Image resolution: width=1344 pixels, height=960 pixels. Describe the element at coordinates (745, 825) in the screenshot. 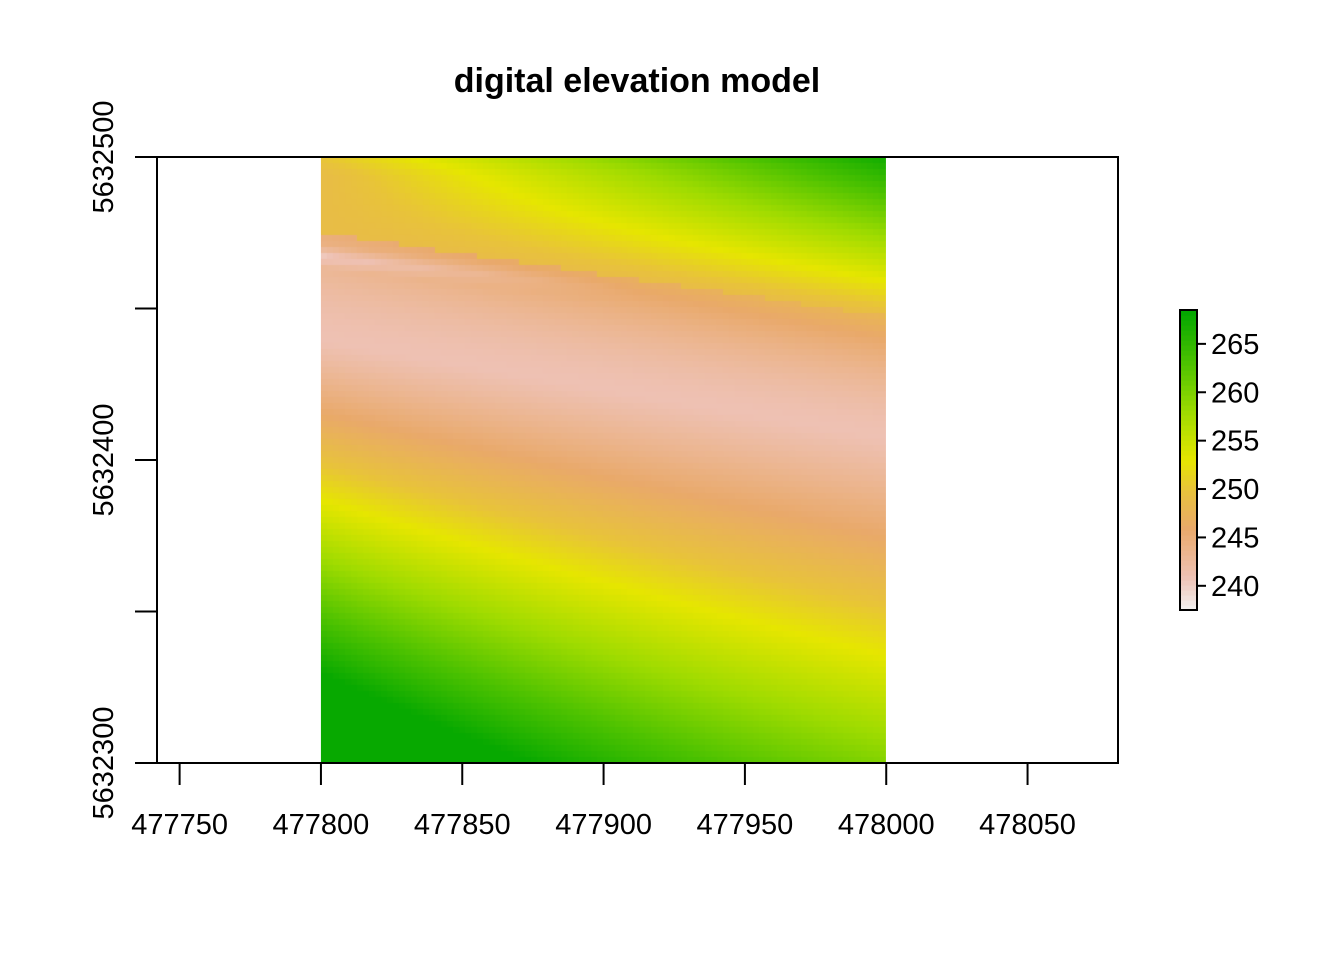

I see `x-tick-label: 477950` at that location.